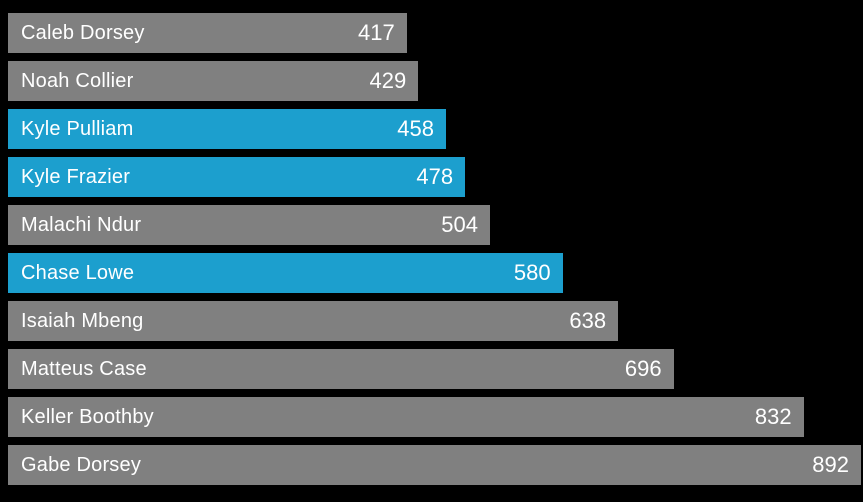  What do you see at coordinates (643, 368) in the screenshot?
I see `bar-value-label: 696` at bounding box center [643, 368].